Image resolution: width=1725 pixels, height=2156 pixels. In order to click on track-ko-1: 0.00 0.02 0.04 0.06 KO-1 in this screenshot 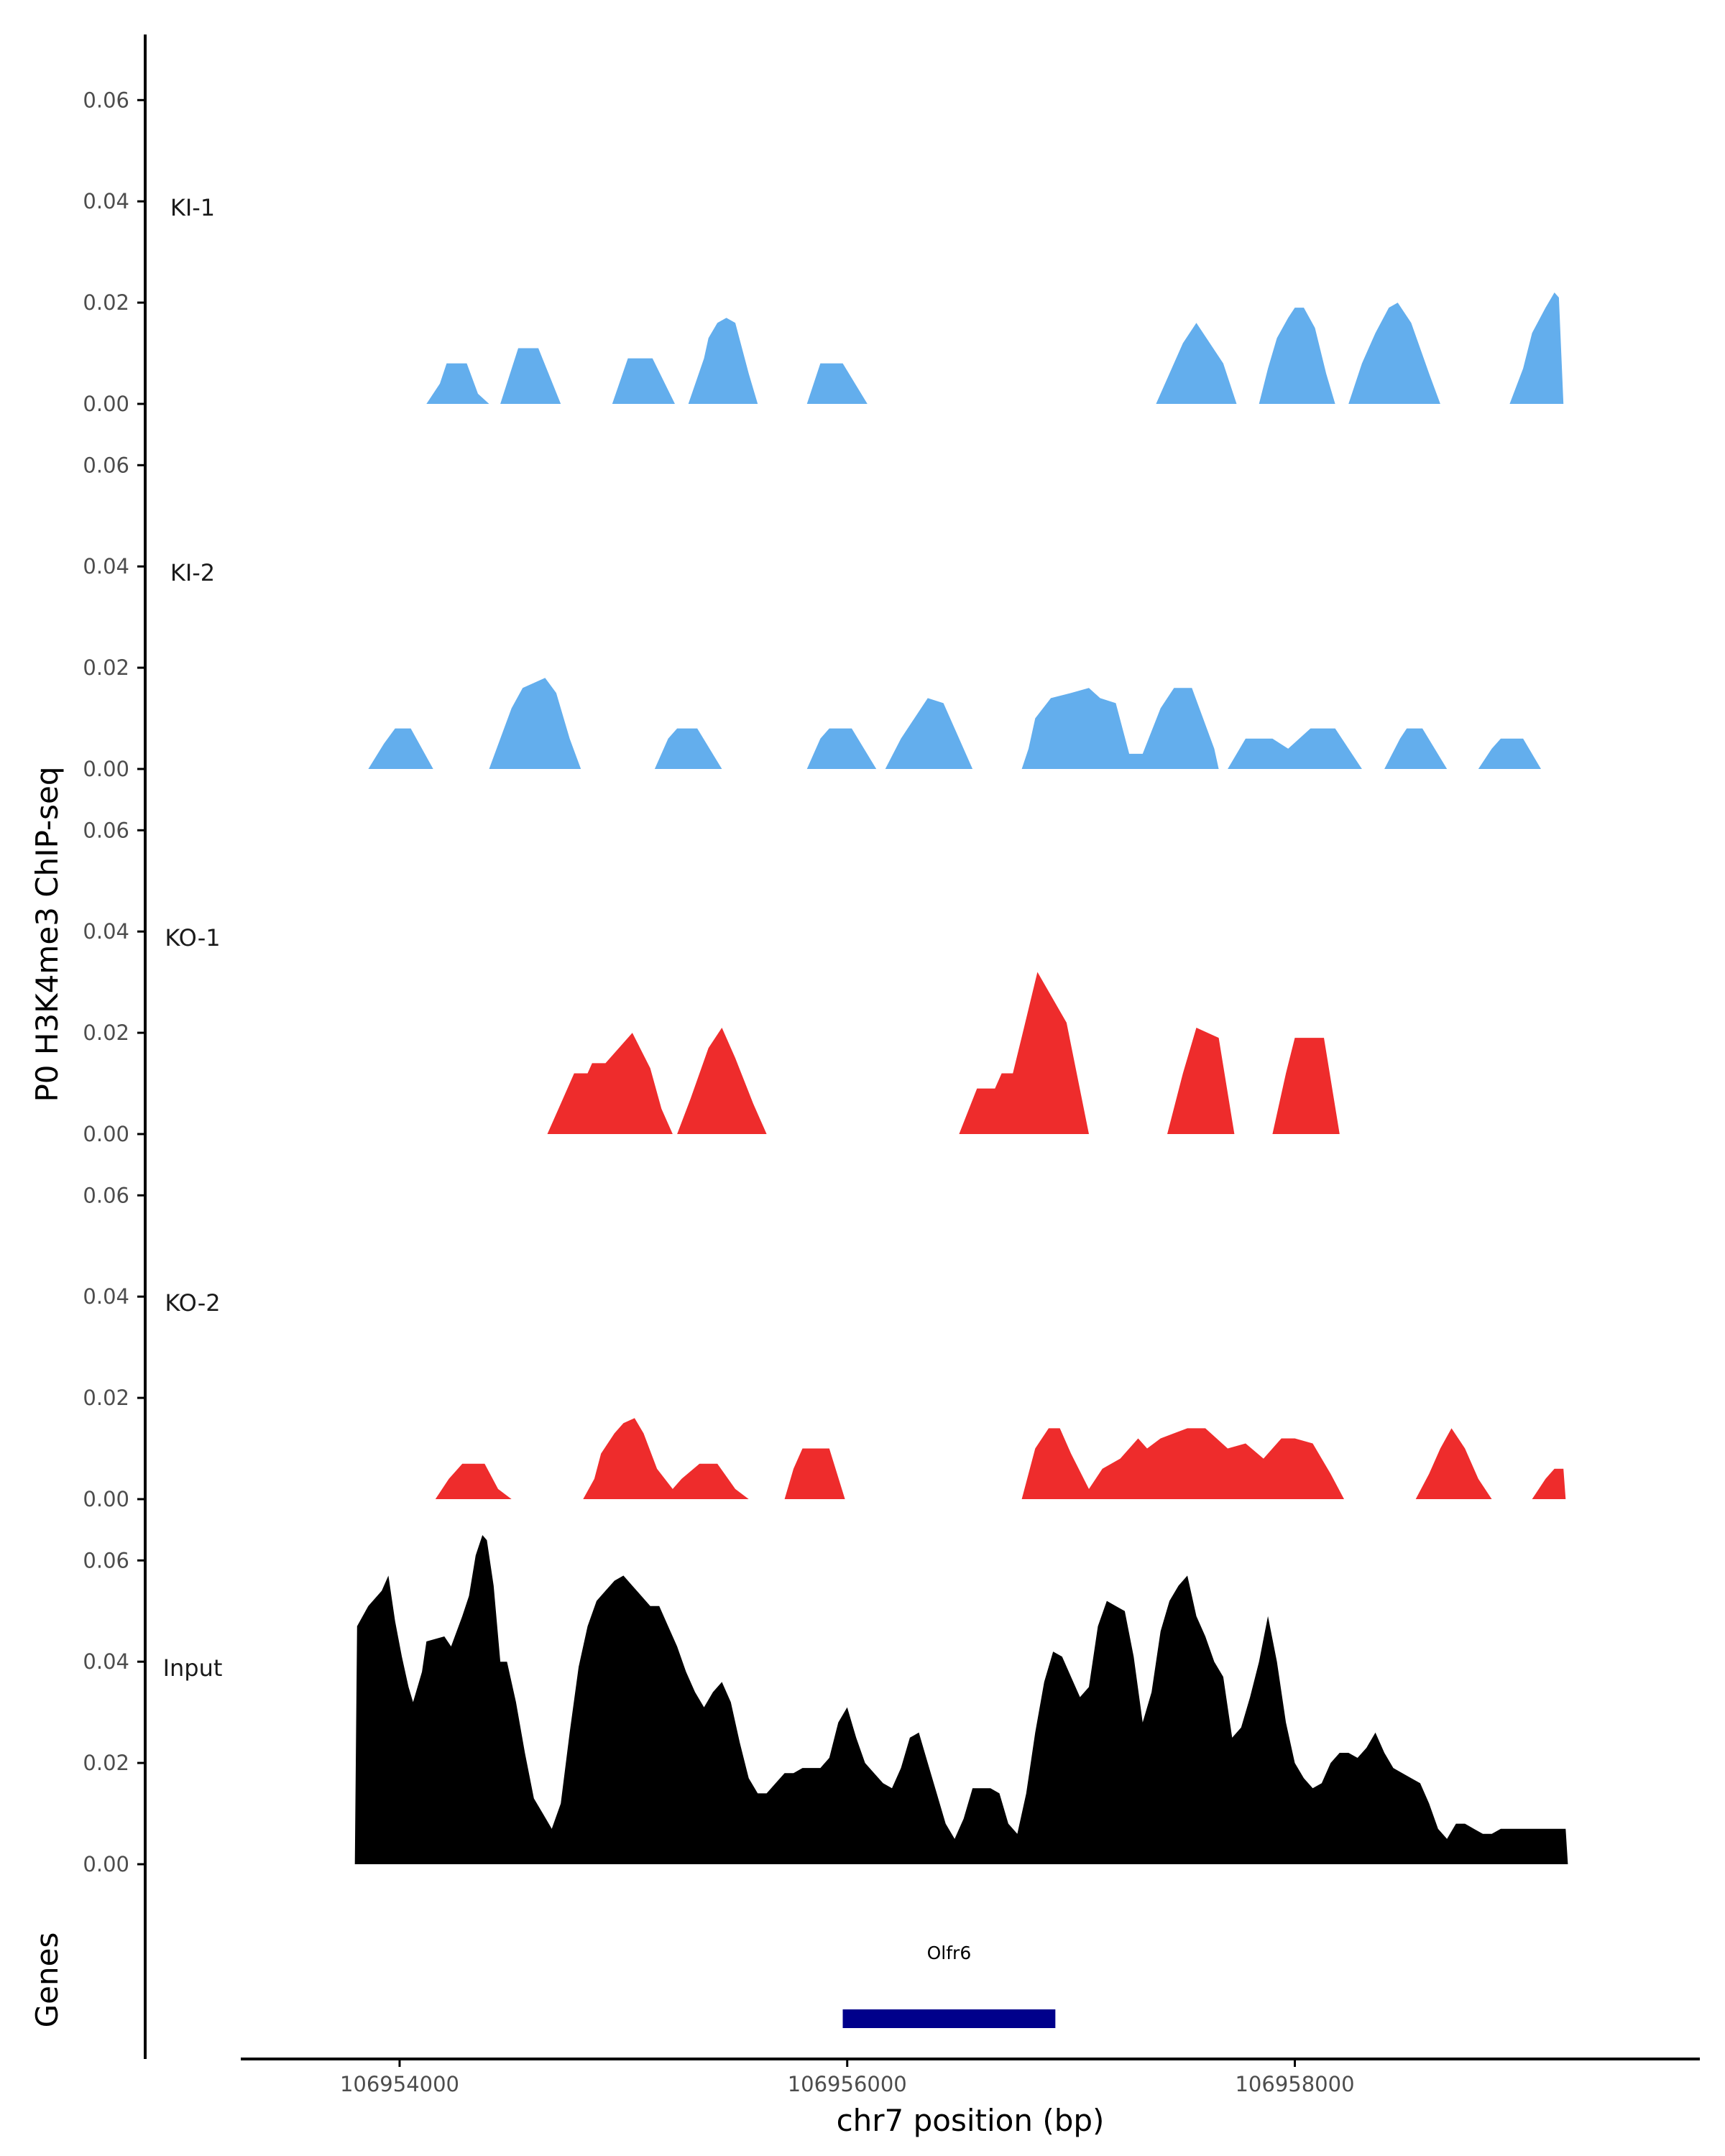, I will do `click(711, 957)`.